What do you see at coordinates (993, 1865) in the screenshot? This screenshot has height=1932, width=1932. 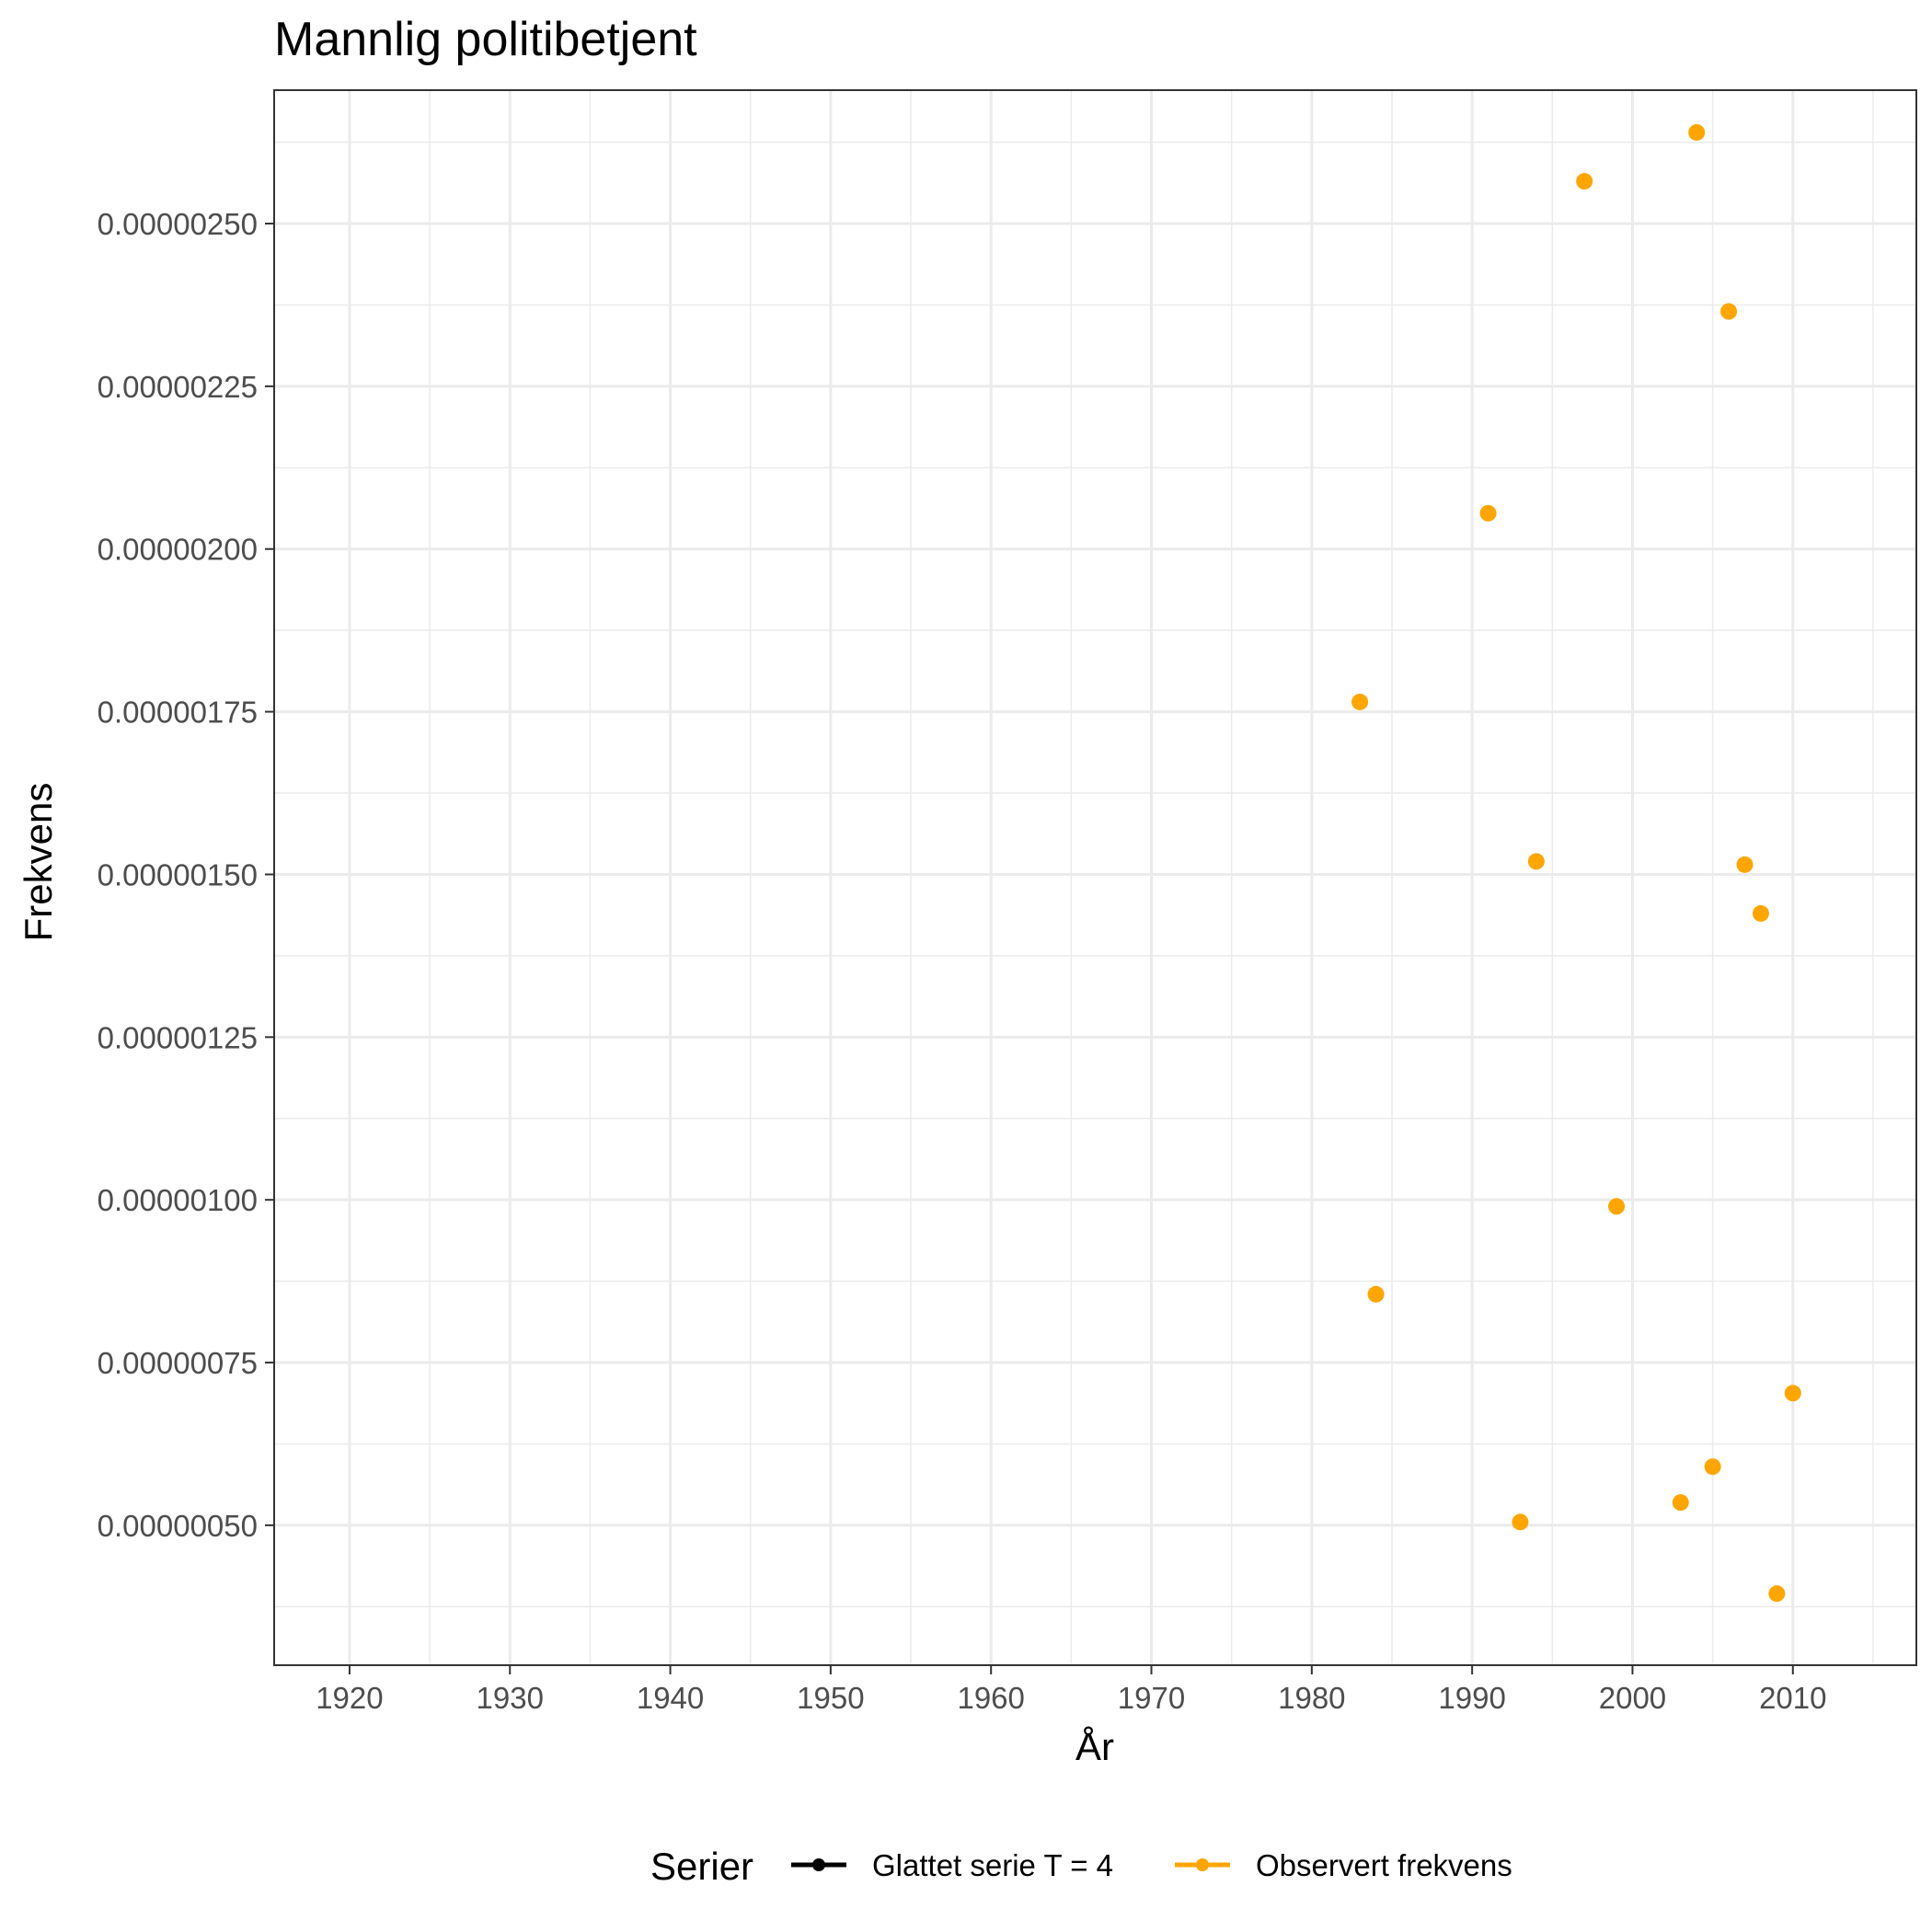 I see `legend-label-smoothed: Glattet serie T = 4` at bounding box center [993, 1865].